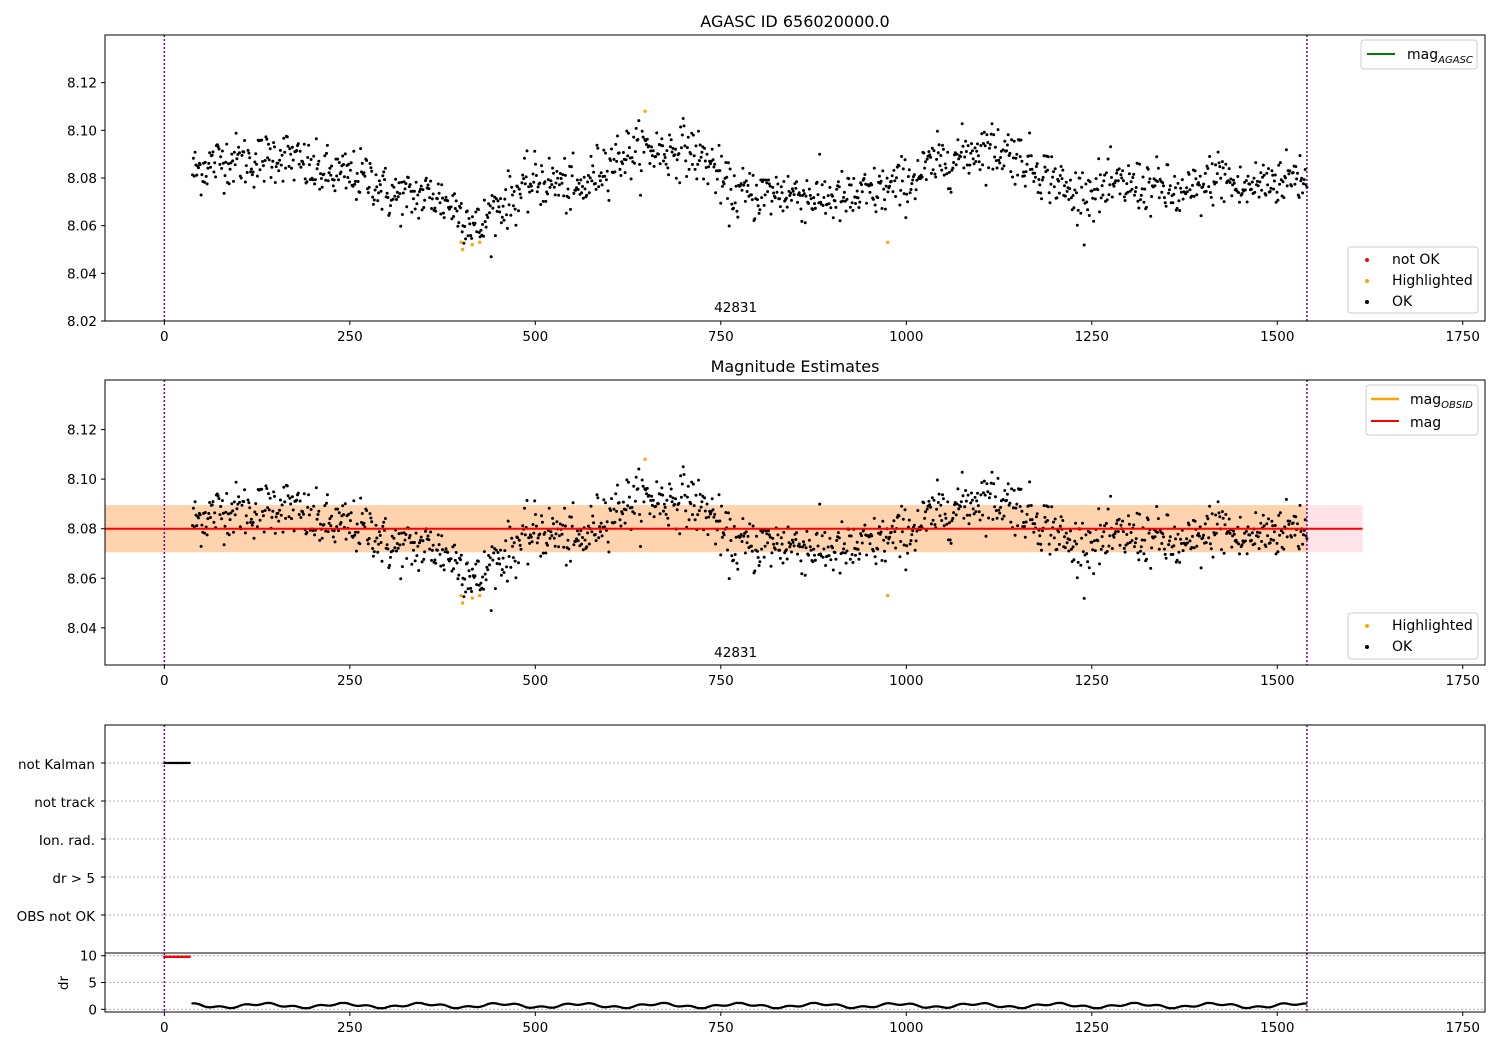 Image resolution: width=1500 pixels, height=1050 pixels. I want to click on flag-label-obs-not-ok: OBS not OK, so click(57, 917).